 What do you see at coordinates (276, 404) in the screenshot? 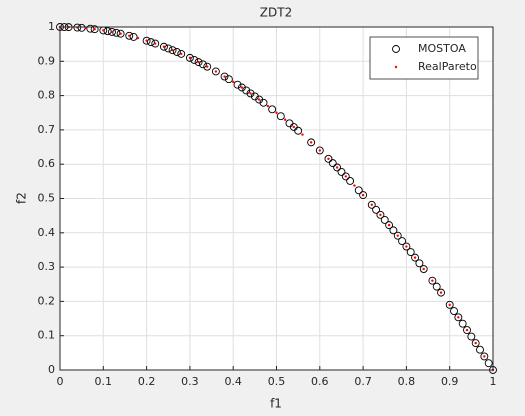
I see `x-axis-label: f1` at bounding box center [276, 404].